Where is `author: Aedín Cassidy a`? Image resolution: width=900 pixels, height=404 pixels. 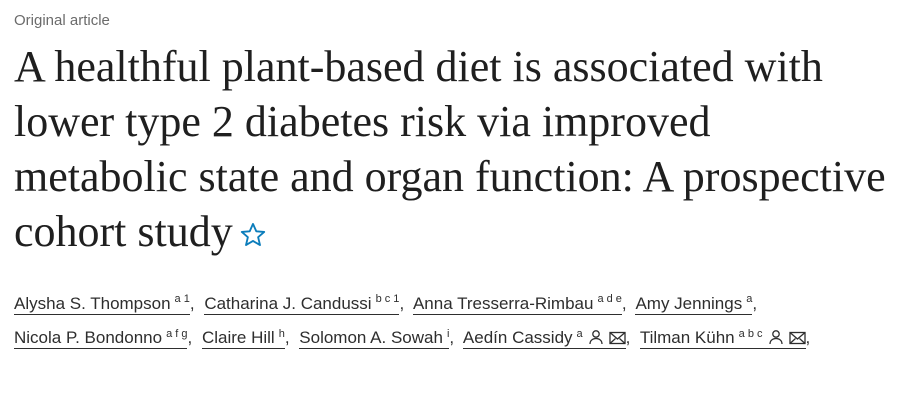
author: Aedín Cassidy a is located at coordinates (544, 338).